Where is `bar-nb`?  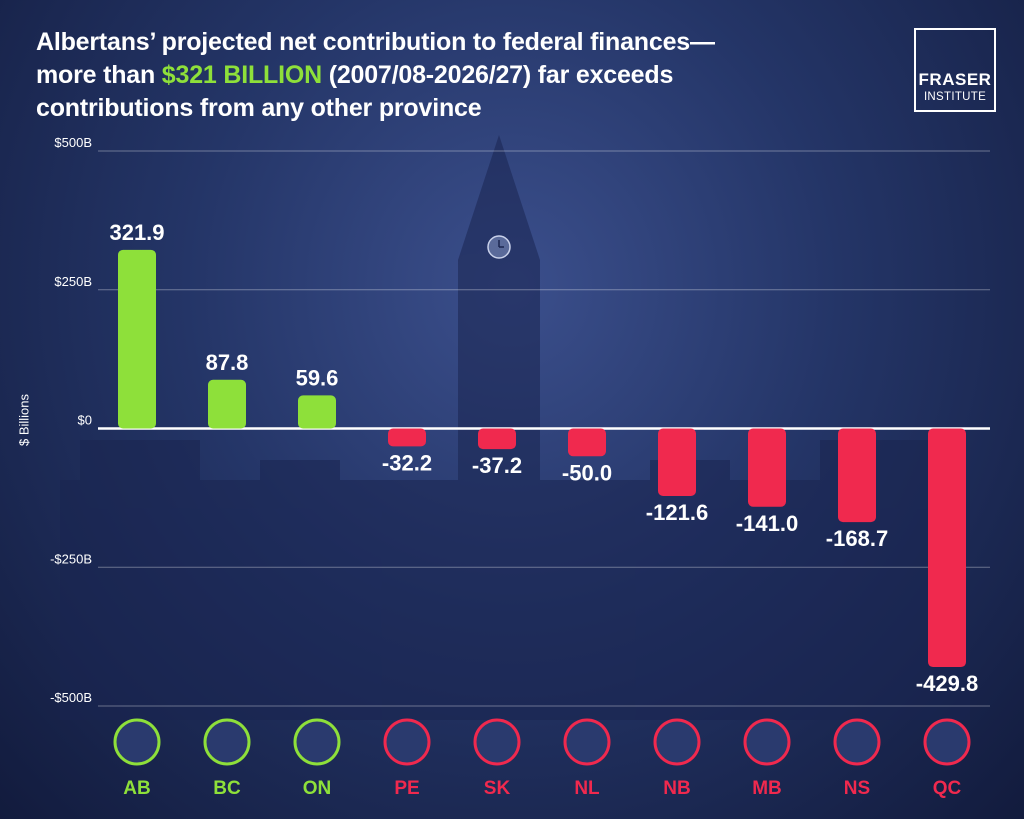 bar-nb is located at coordinates (677, 462).